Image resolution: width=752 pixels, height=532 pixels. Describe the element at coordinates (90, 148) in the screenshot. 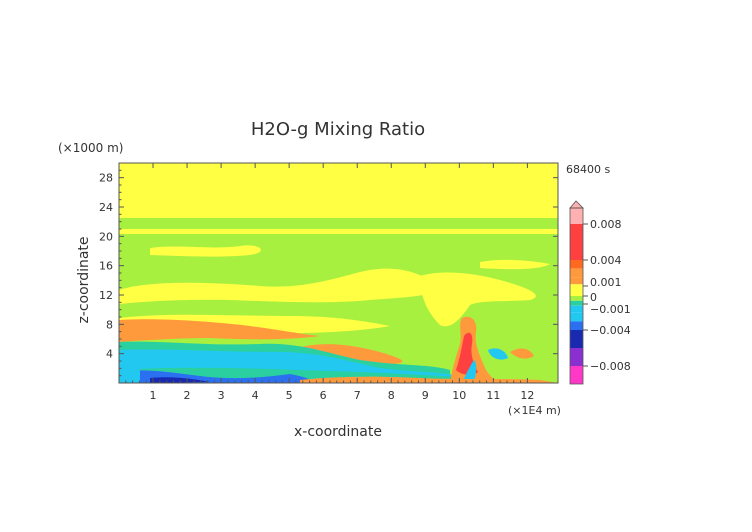

I see `y-unit-label: (×1000 m)` at that location.